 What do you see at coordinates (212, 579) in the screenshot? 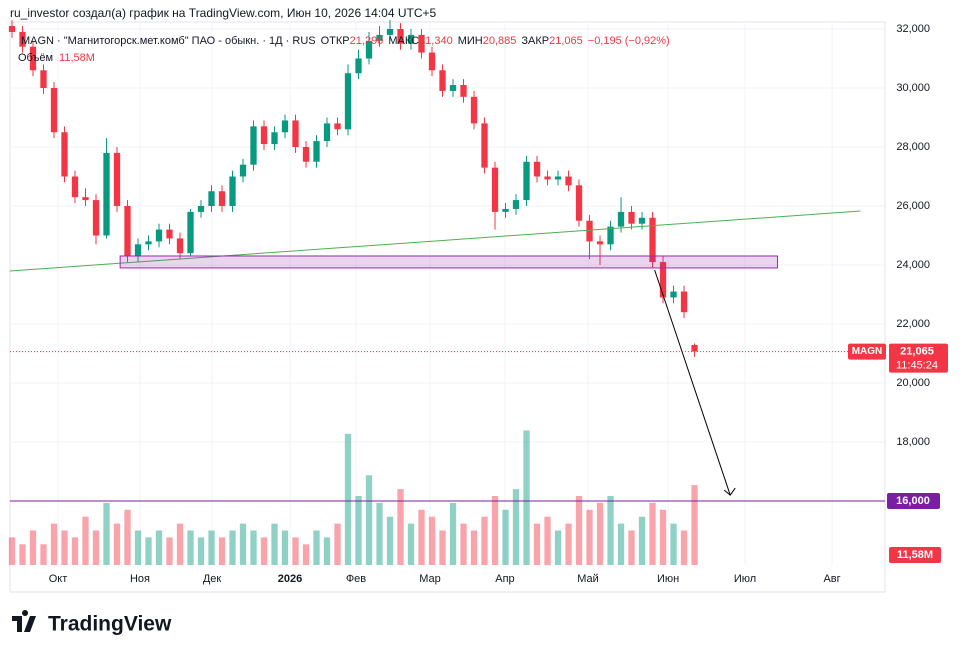
I see `x-tick-label: Дек` at bounding box center [212, 579].